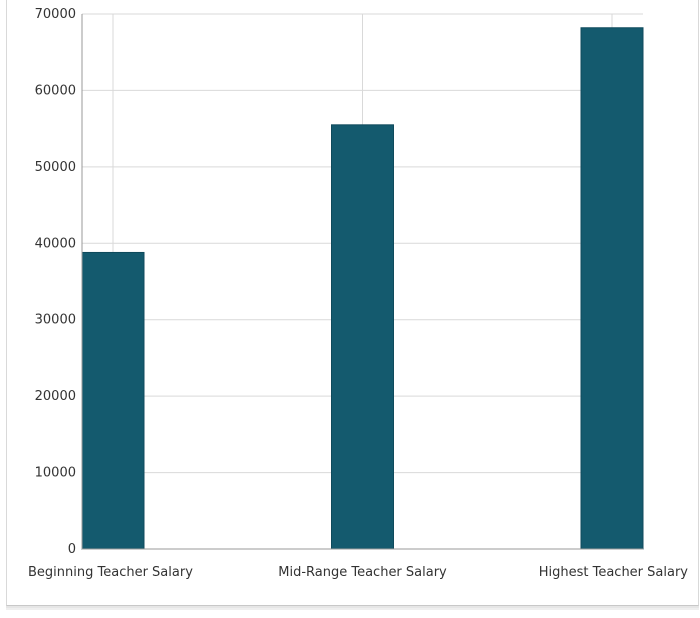 Image resolution: width=700 pixels, height=618 pixels. What do you see at coordinates (614, 572) in the screenshot?
I see `x-tick-label: Highest Teacher Salary` at bounding box center [614, 572].